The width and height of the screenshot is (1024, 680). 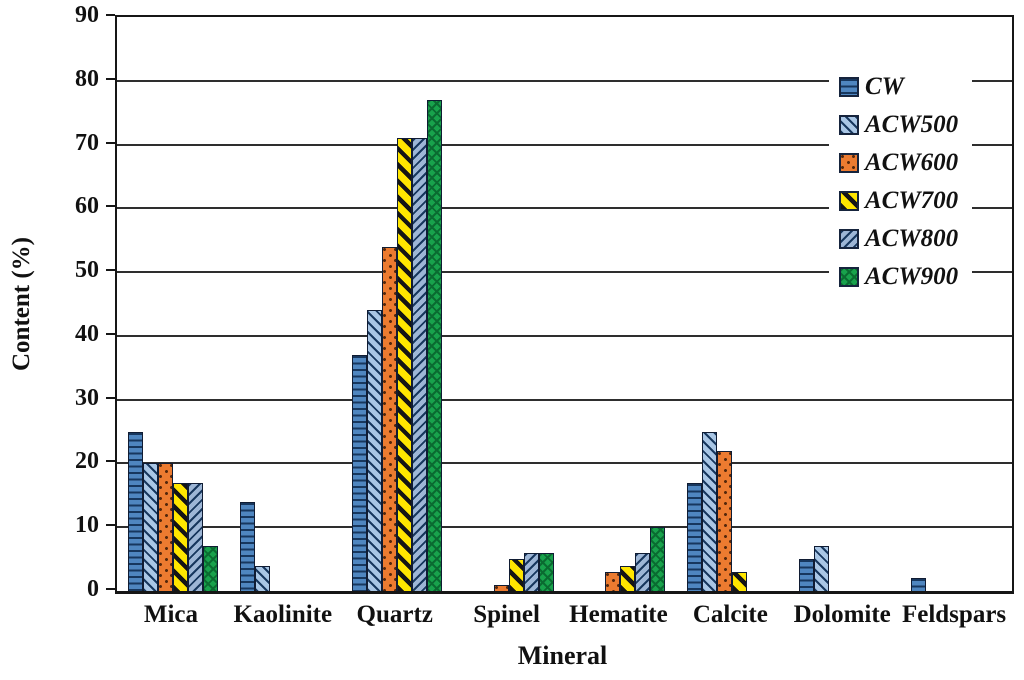 I want to click on bar-hematite-acw900, so click(x=658, y=559).